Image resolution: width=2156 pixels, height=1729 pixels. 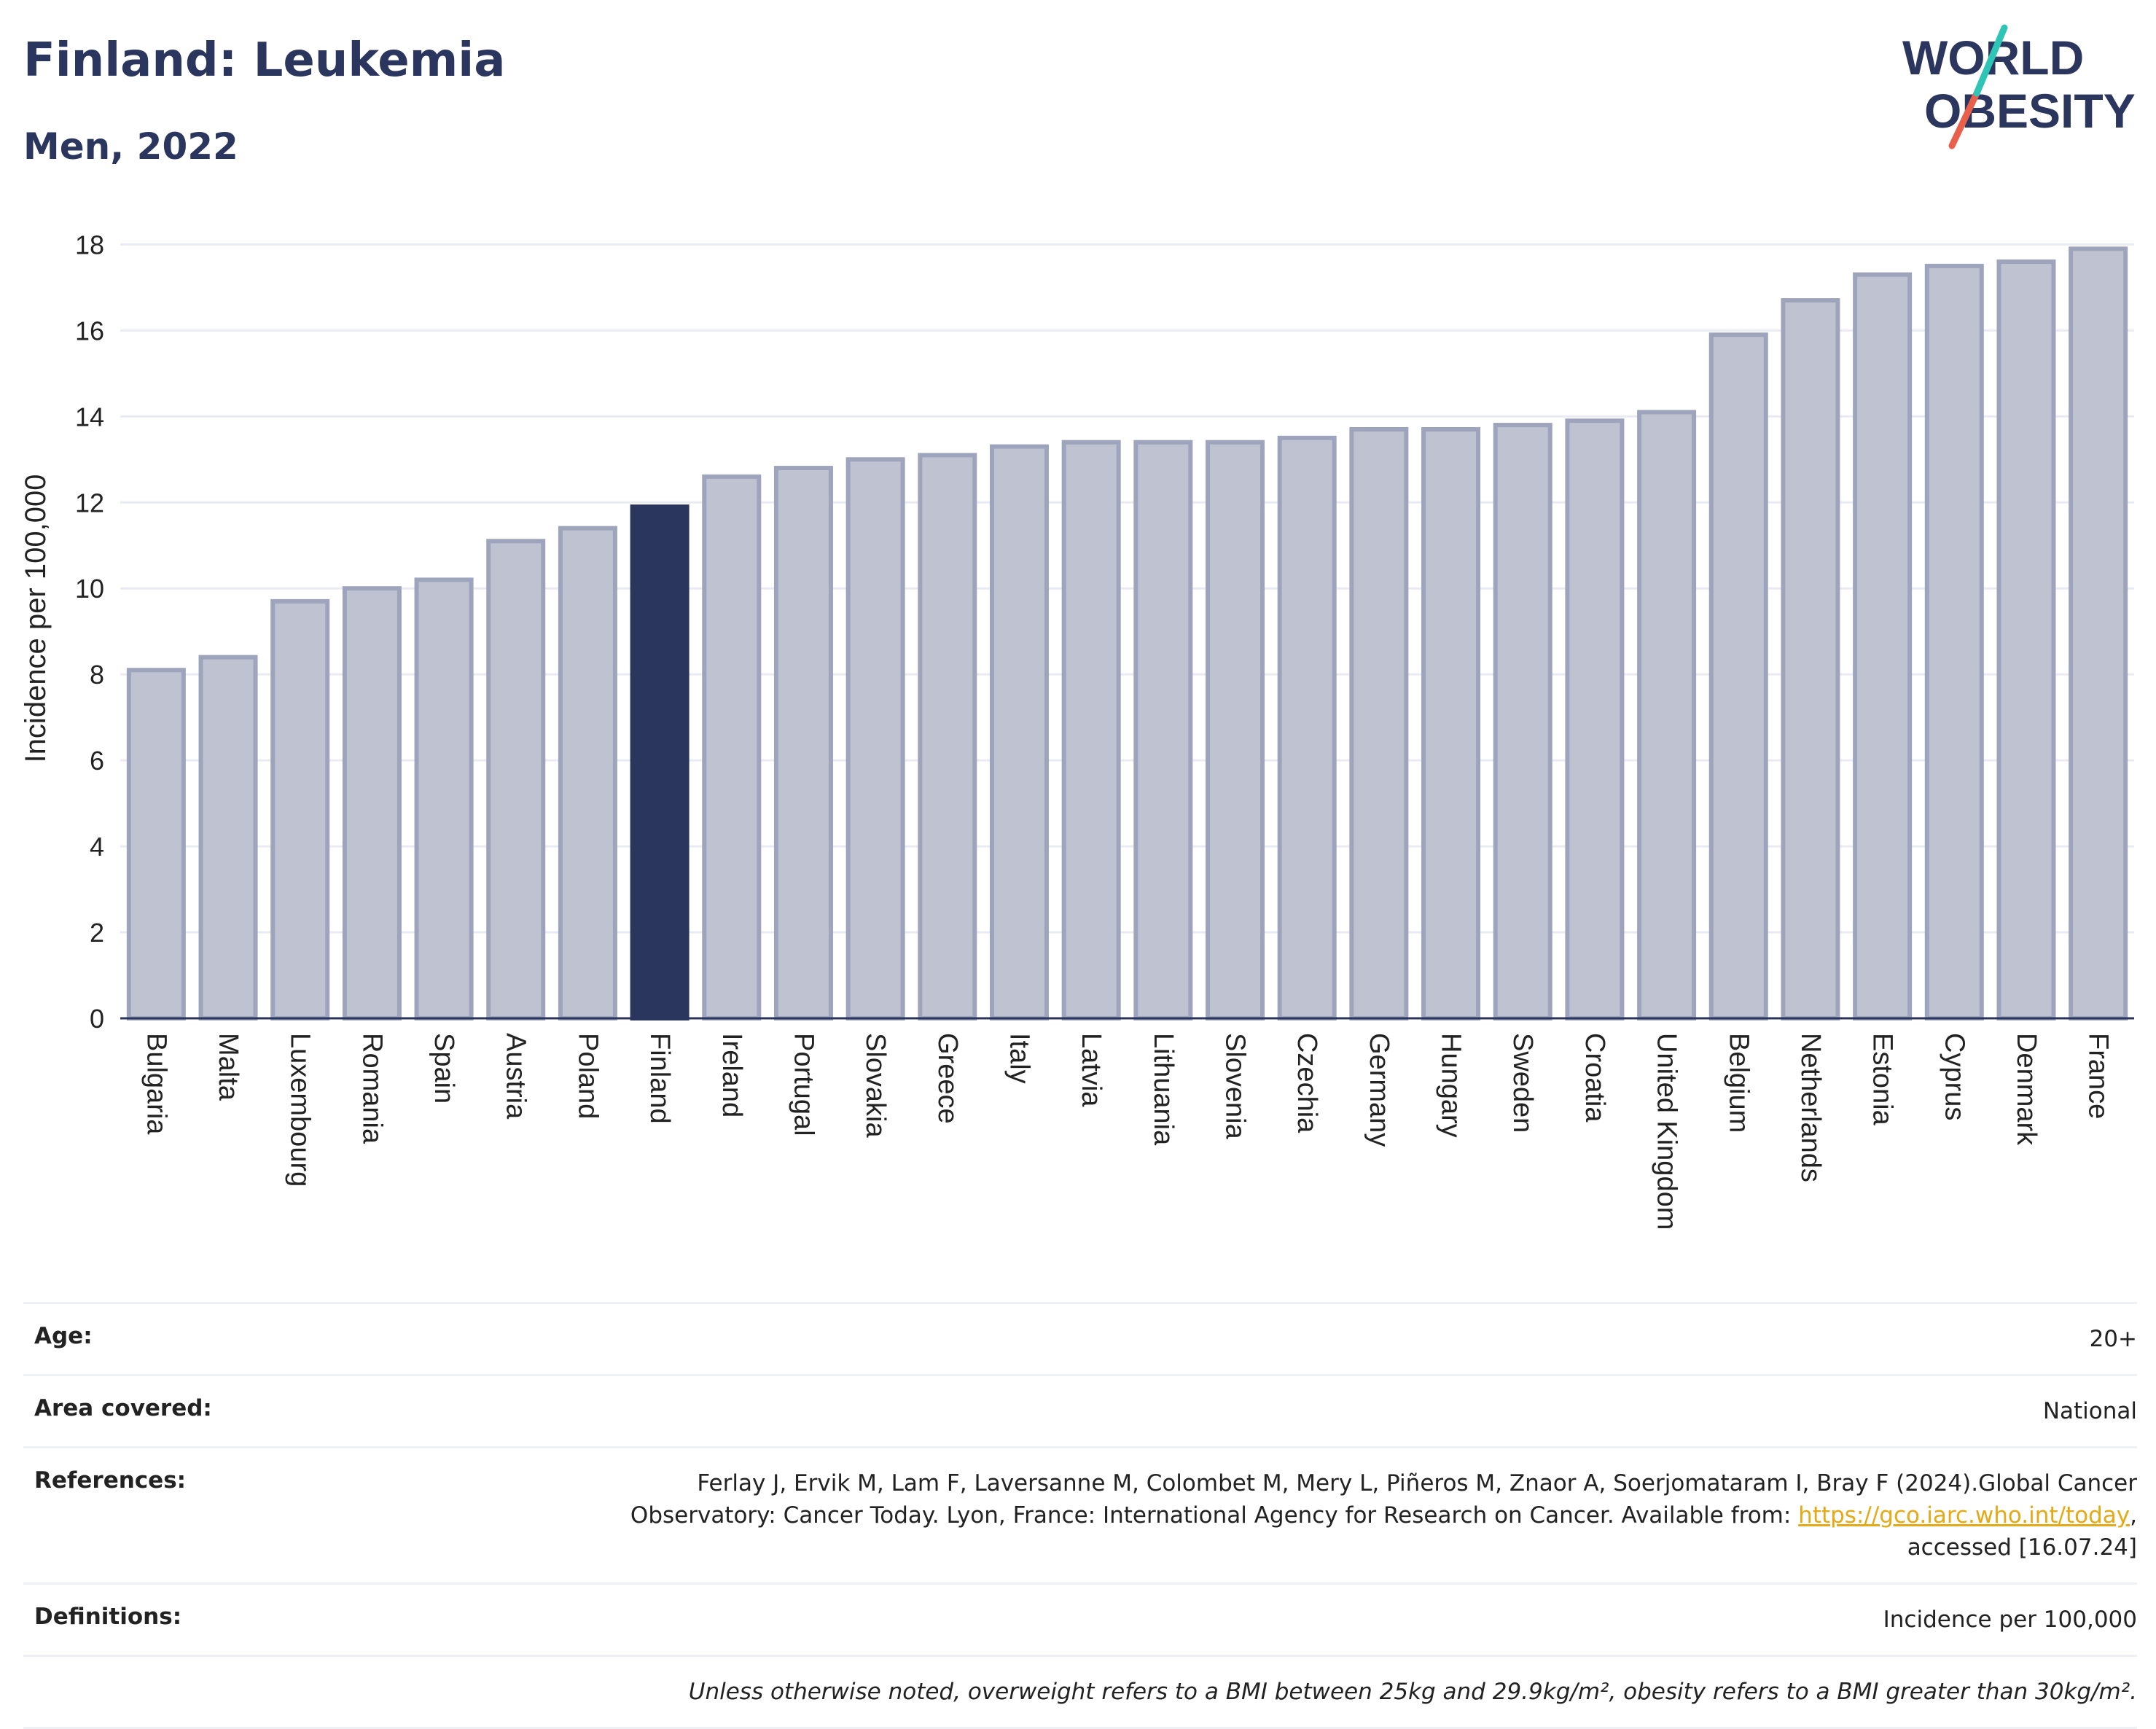 I want to click on x-tick-label: Belgium, so click(x=1739, y=1083).